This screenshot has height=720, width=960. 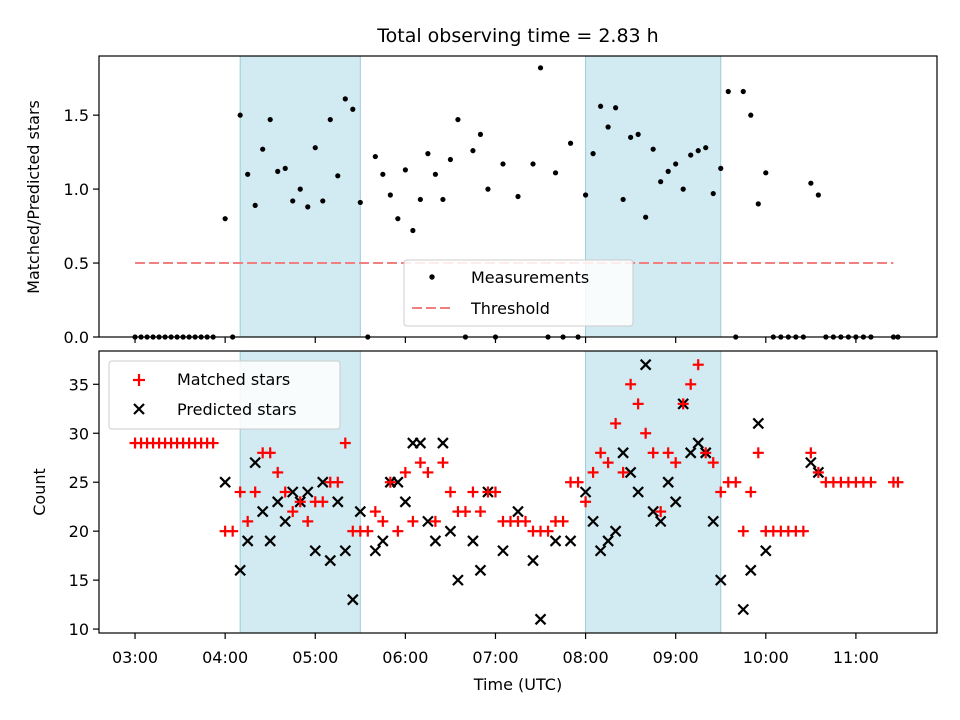 I want to click on bottom-x-tick-label: 07:00, so click(x=495, y=657).